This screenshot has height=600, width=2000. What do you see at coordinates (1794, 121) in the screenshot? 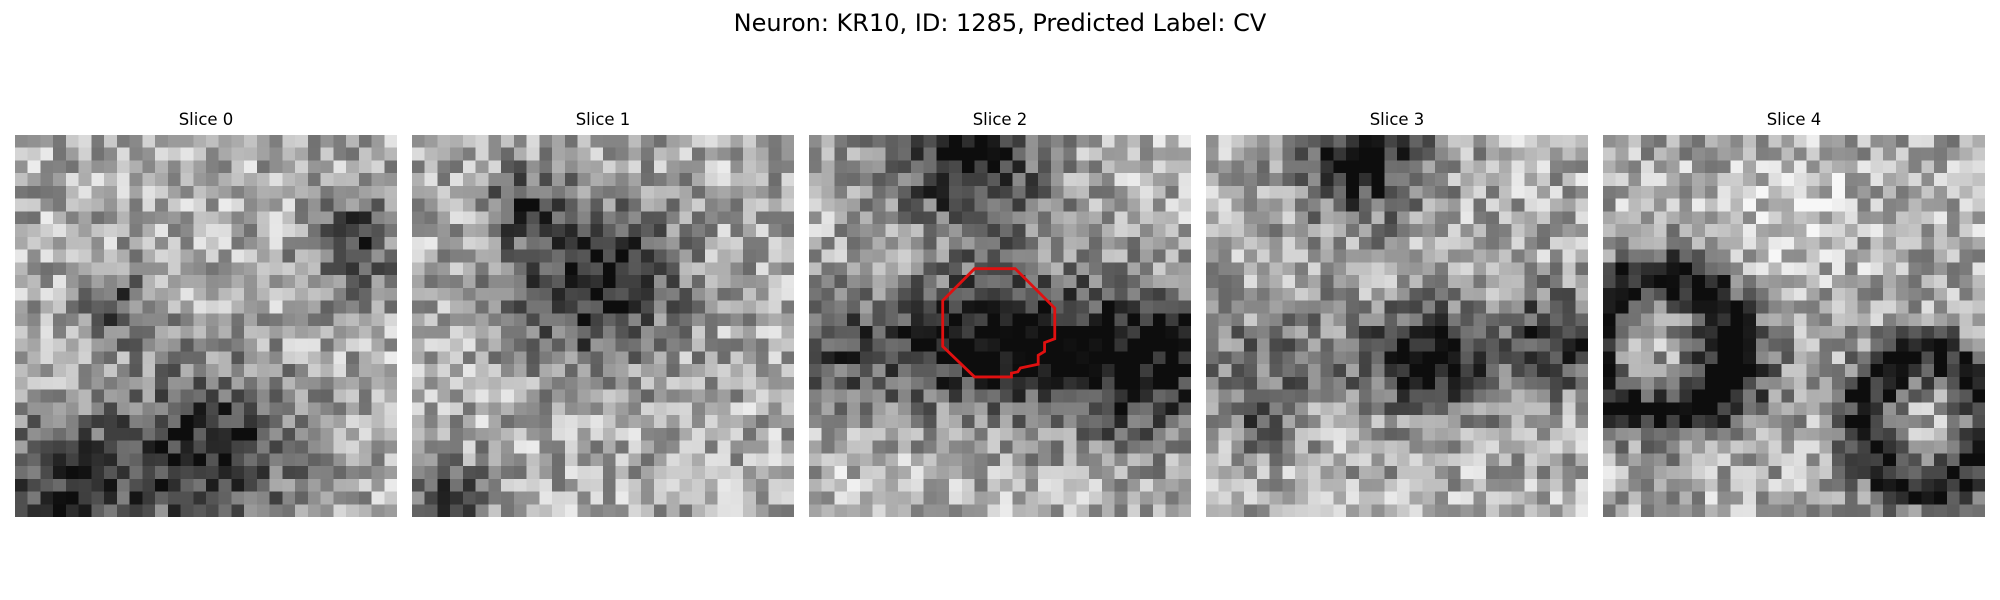
I see `slice-title: Slice 4` at bounding box center [1794, 121].